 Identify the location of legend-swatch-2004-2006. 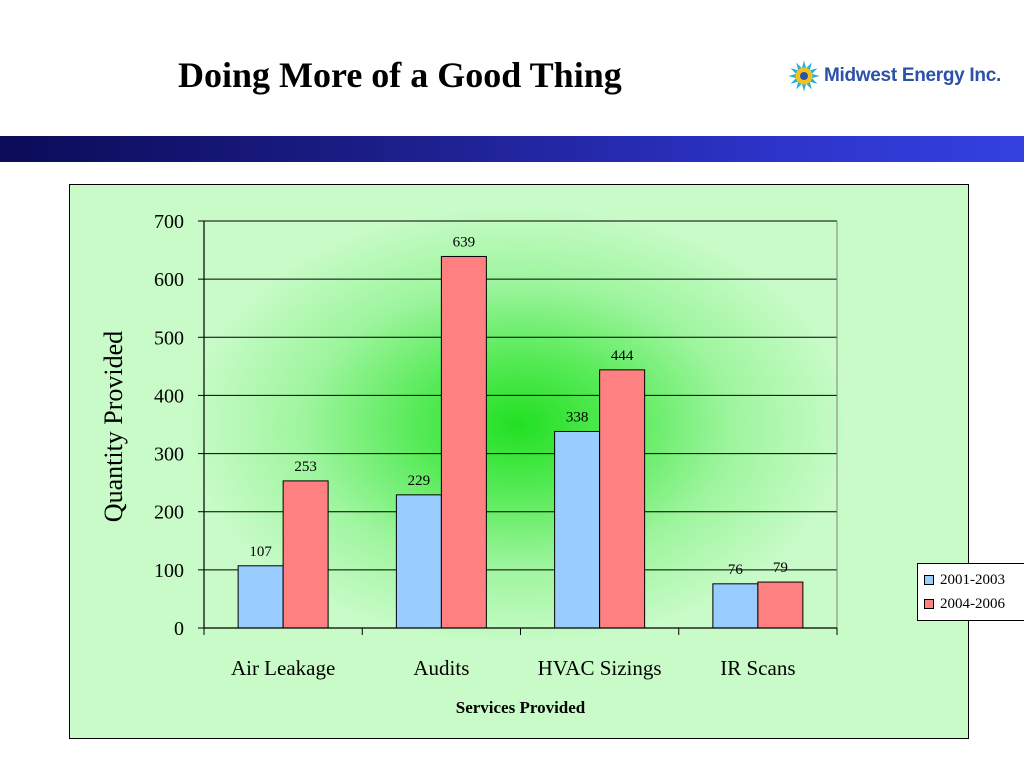
(929, 604).